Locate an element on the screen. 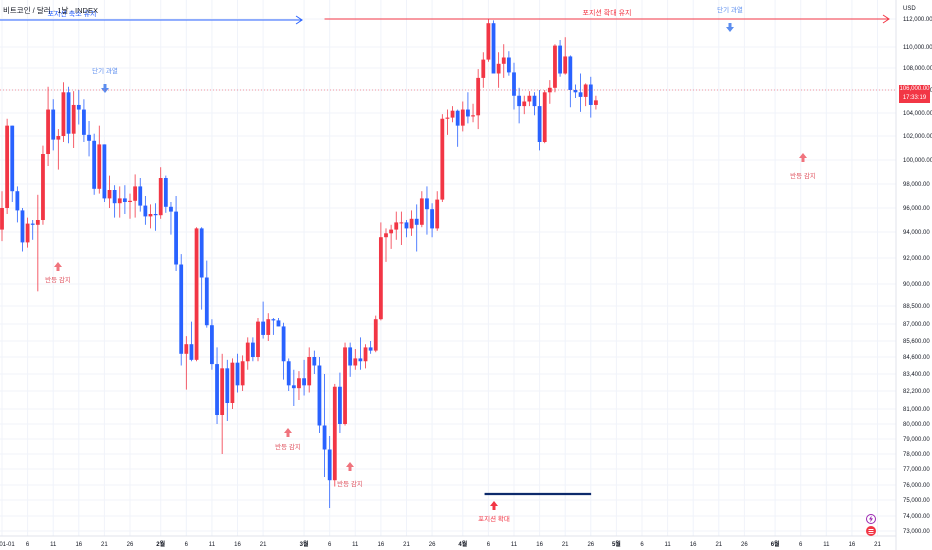 Image resolution: width=932 pixels, height=550 pixels. price-tick-label: 96,000.00 is located at coordinates (916, 209).